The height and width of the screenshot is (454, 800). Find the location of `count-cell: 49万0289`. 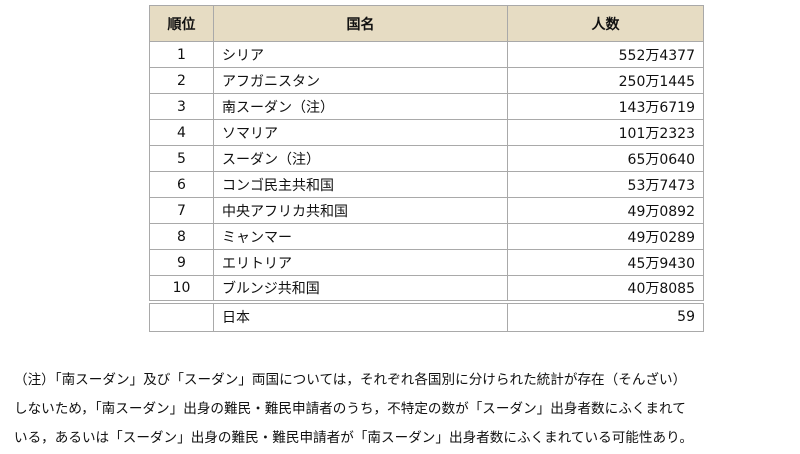

count-cell: 49万0289 is located at coordinates (605, 236).